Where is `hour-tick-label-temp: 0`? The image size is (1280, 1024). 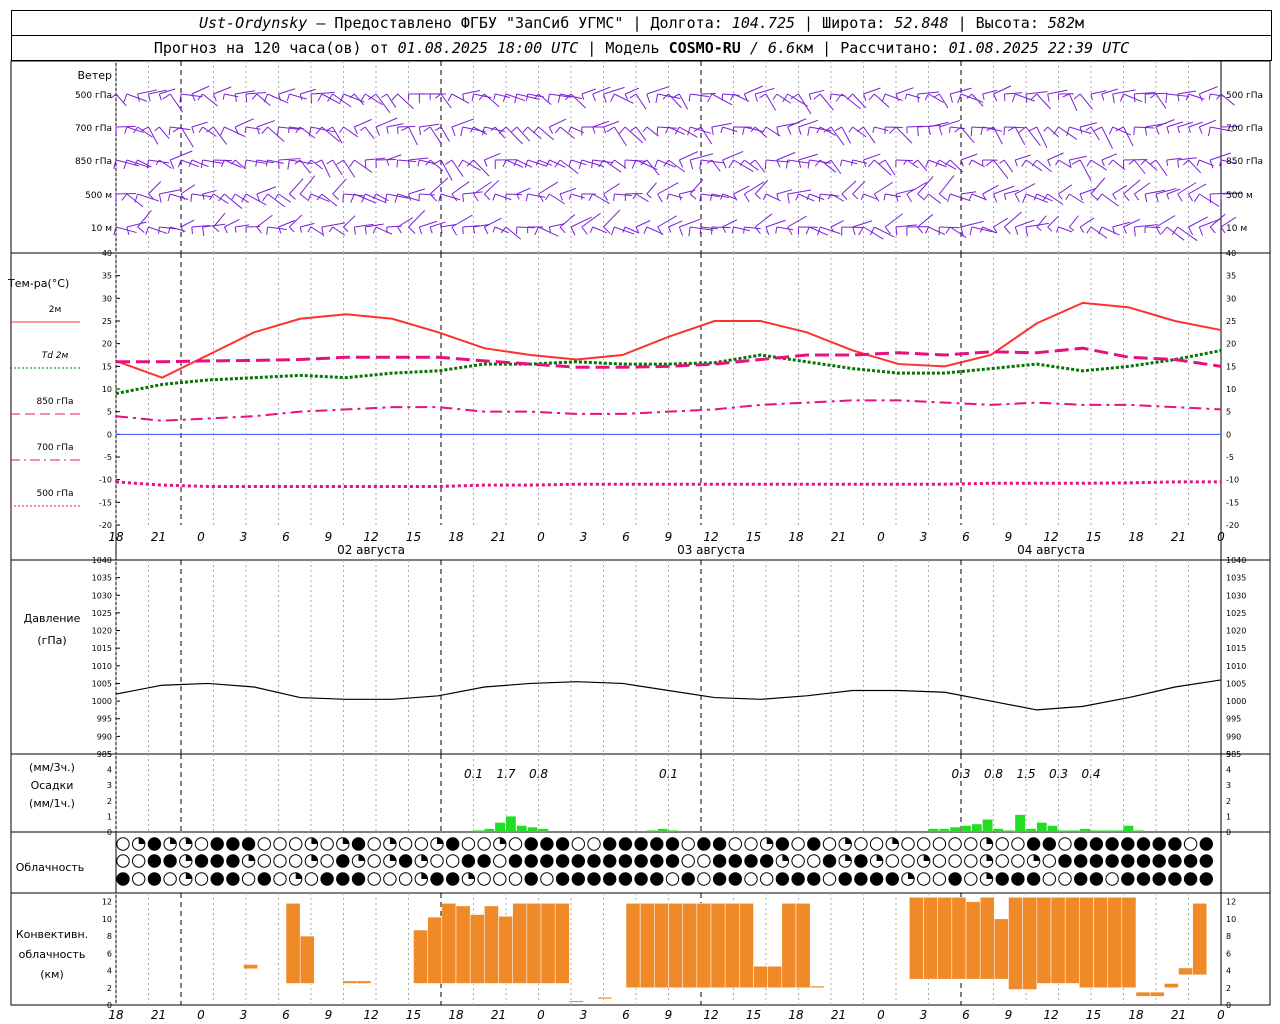
hour-tick-label-temp: 0 is located at coordinates (881, 537).